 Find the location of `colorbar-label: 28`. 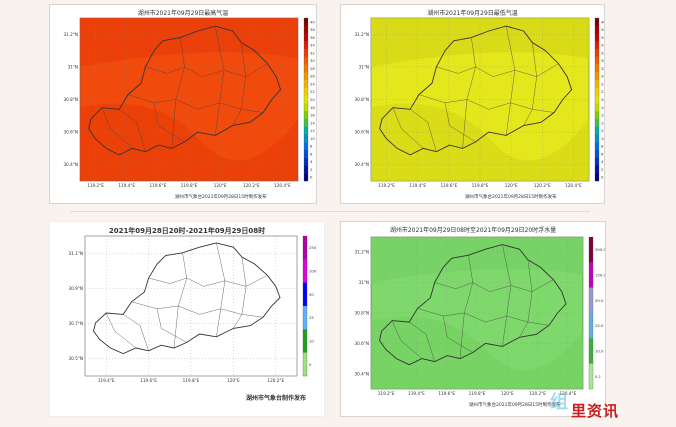

colorbar-label: 28 is located at coordinates (602, 68).